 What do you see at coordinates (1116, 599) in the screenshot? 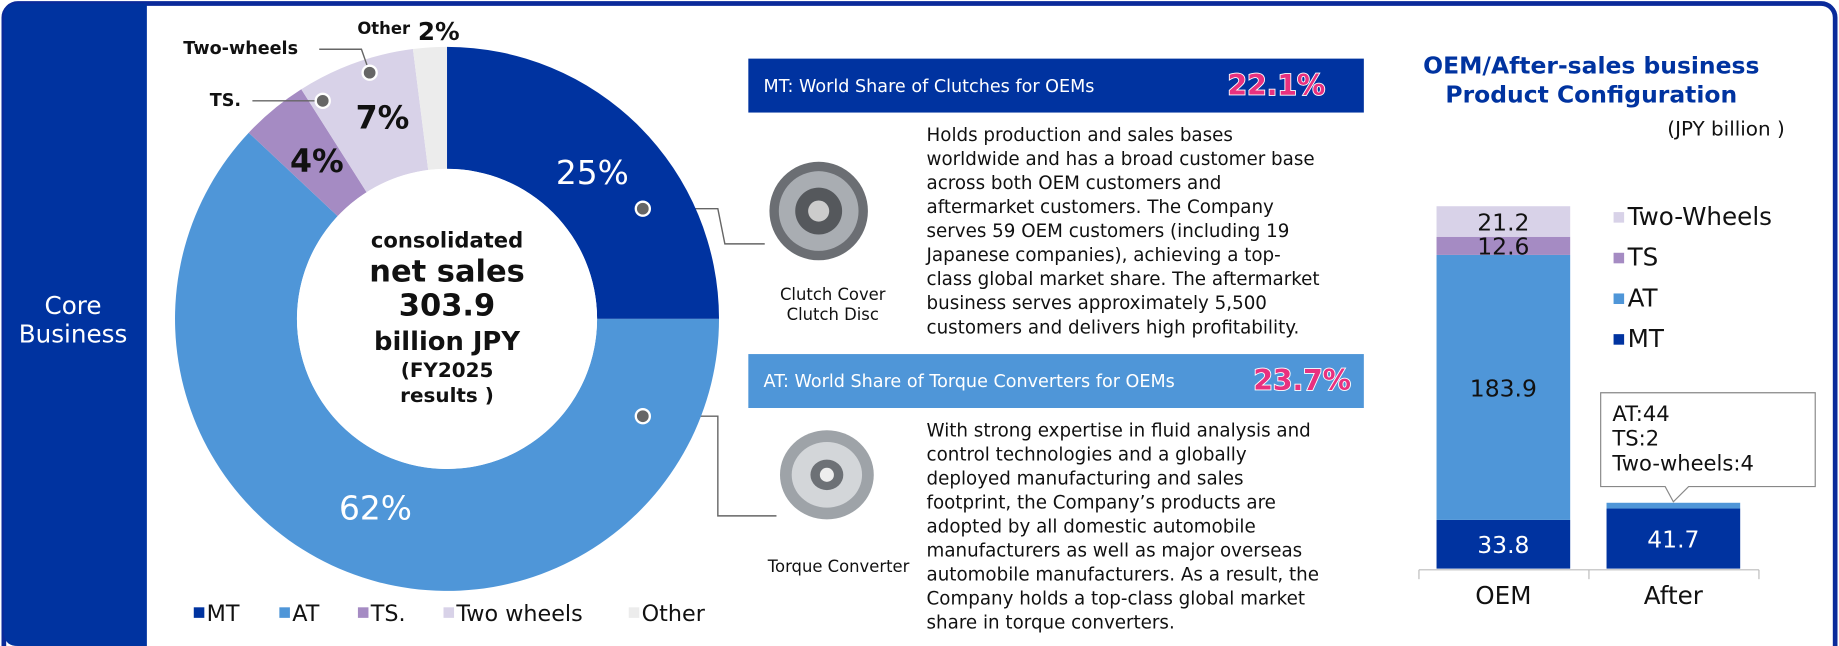
I see `body-line: Company holds a top-class global market` at bounding box center [1116, 599].